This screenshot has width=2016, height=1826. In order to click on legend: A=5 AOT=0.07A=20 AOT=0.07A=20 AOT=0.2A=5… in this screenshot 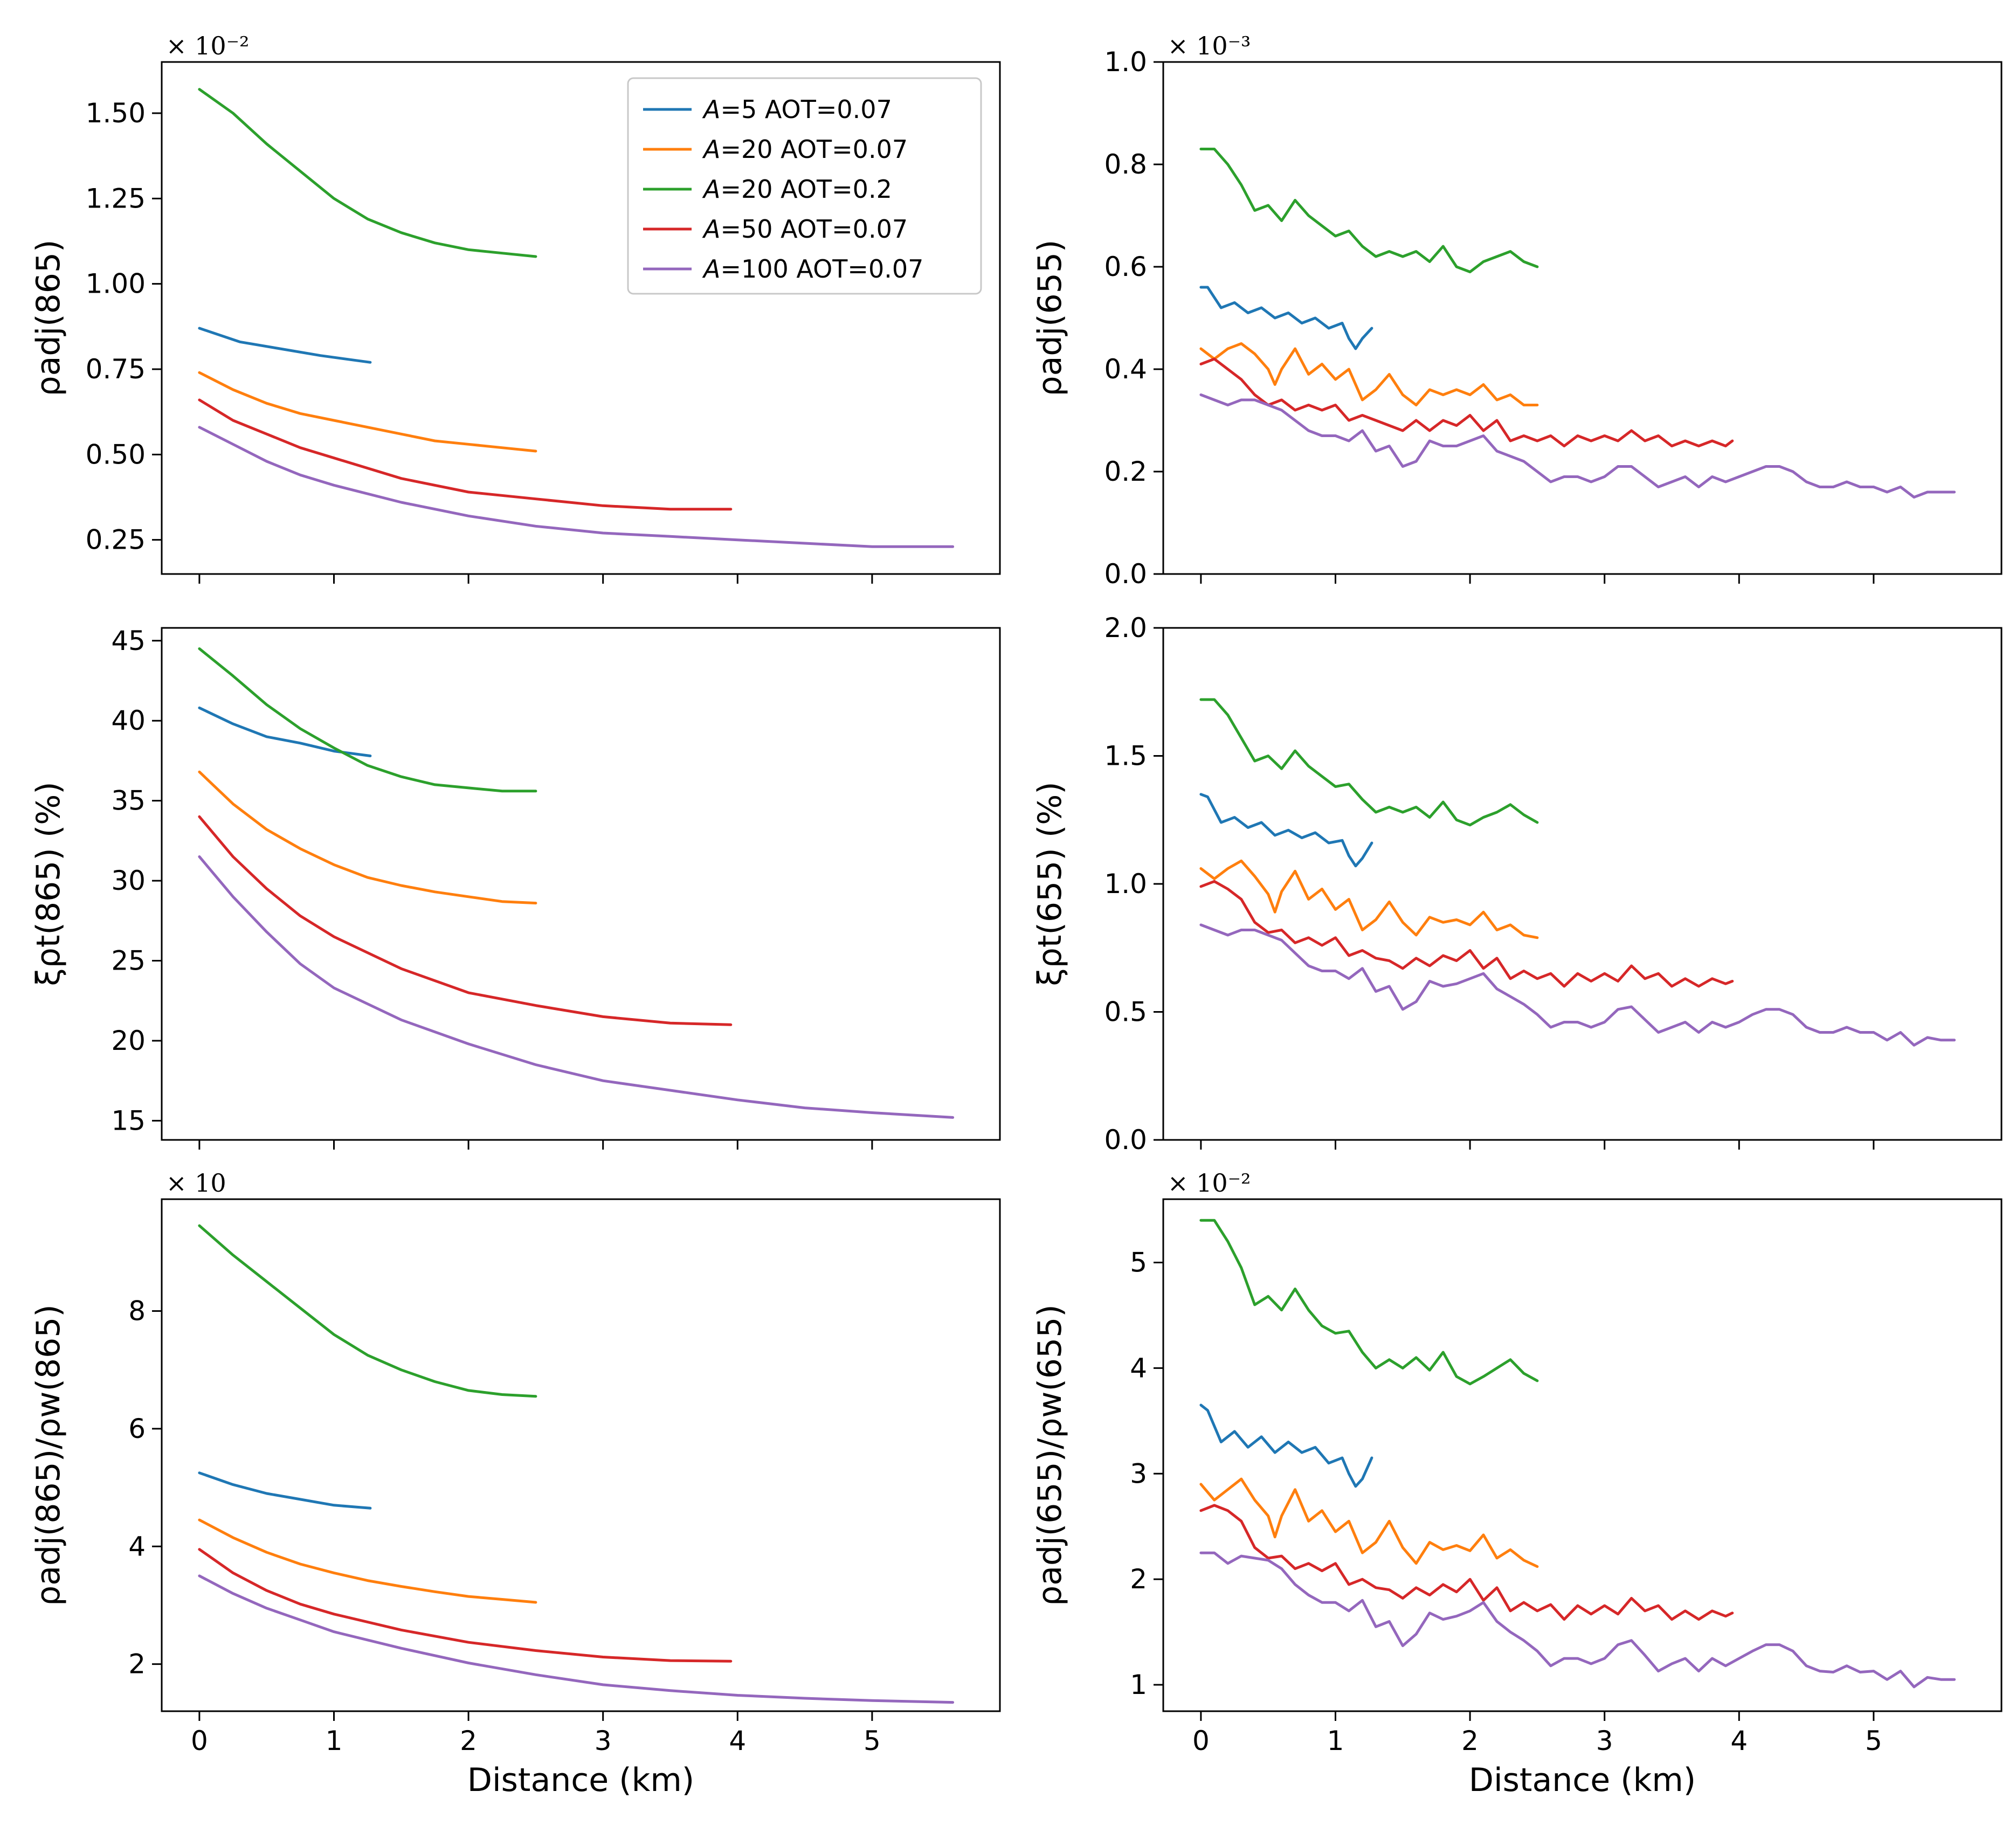, I will do `click(805, 186)`.